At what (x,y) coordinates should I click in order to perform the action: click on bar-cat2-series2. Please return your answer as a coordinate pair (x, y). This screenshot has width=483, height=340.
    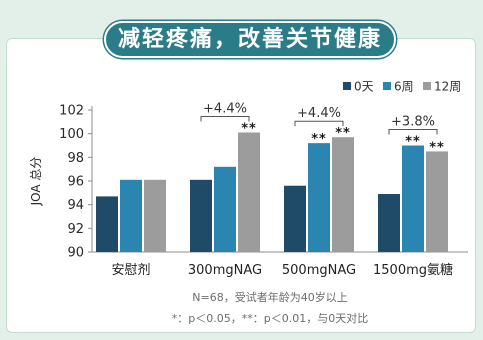
    Looking at the image, I should click on (343, 194).